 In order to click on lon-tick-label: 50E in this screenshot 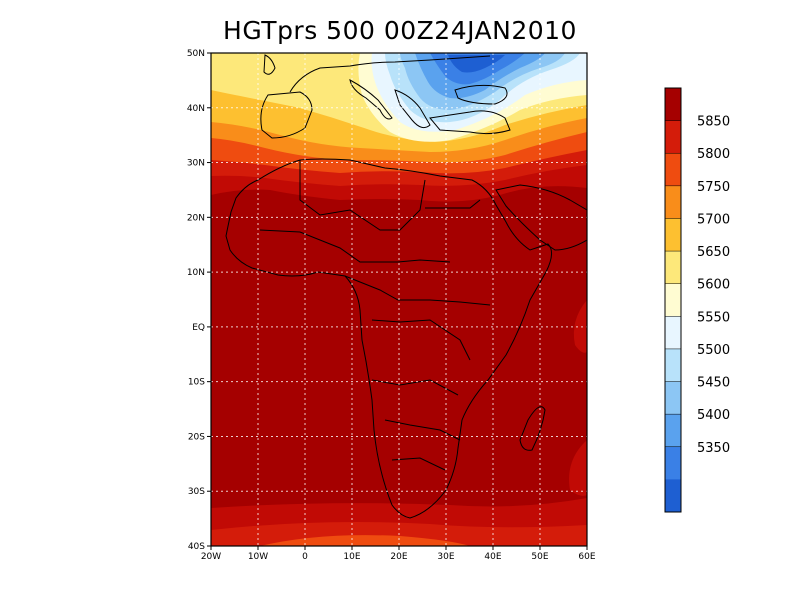, I will do `click(539, 557)`.